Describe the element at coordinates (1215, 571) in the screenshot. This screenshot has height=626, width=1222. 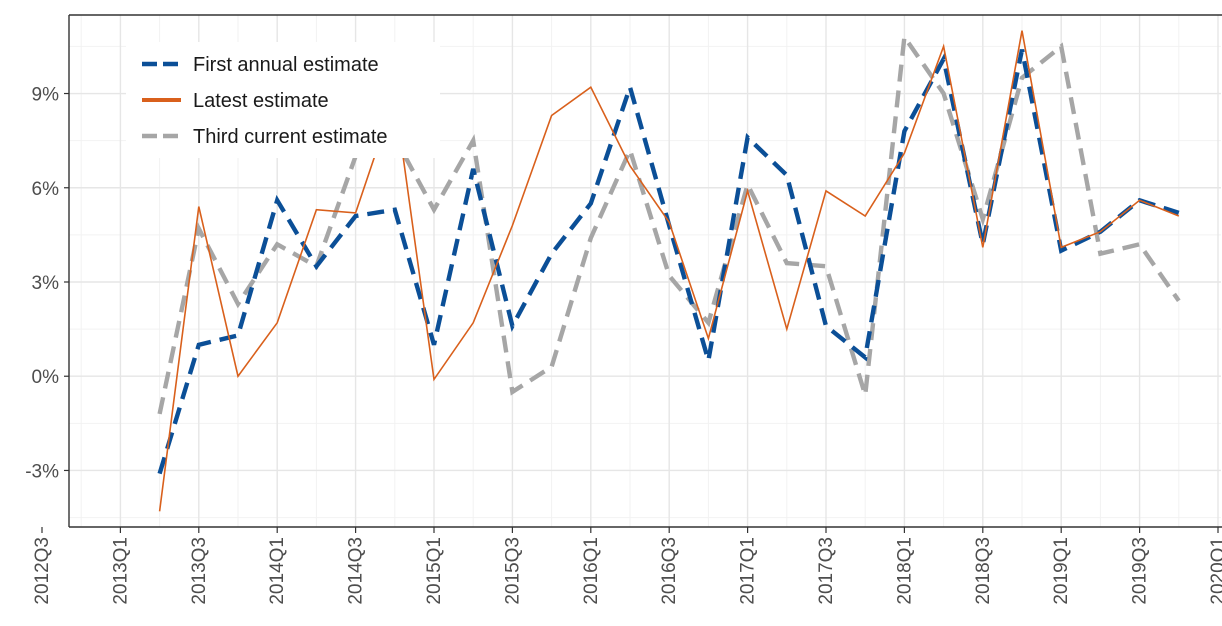
I see `x-tick-label: 2020Q1` at that location.